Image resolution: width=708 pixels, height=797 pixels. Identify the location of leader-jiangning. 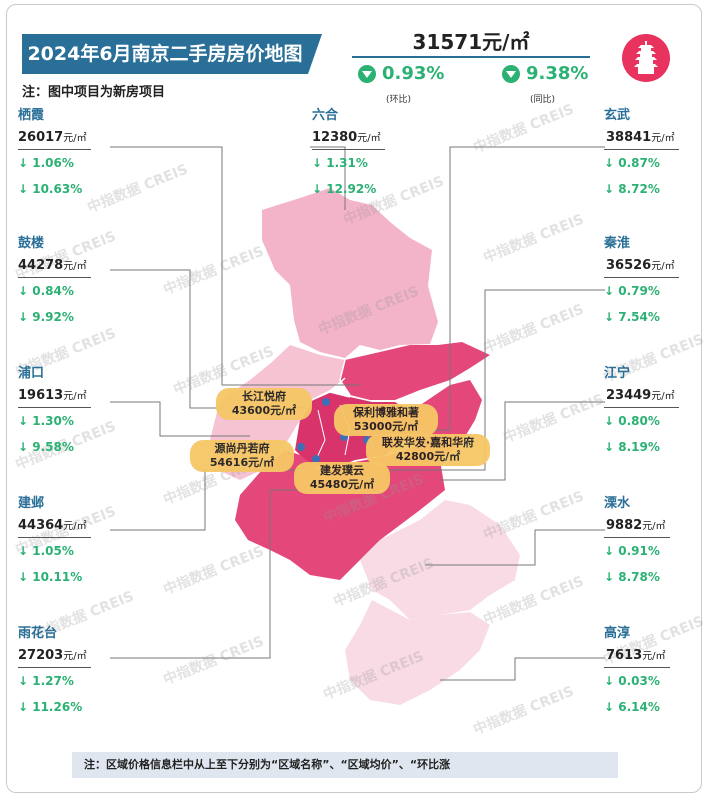
(522, 441).